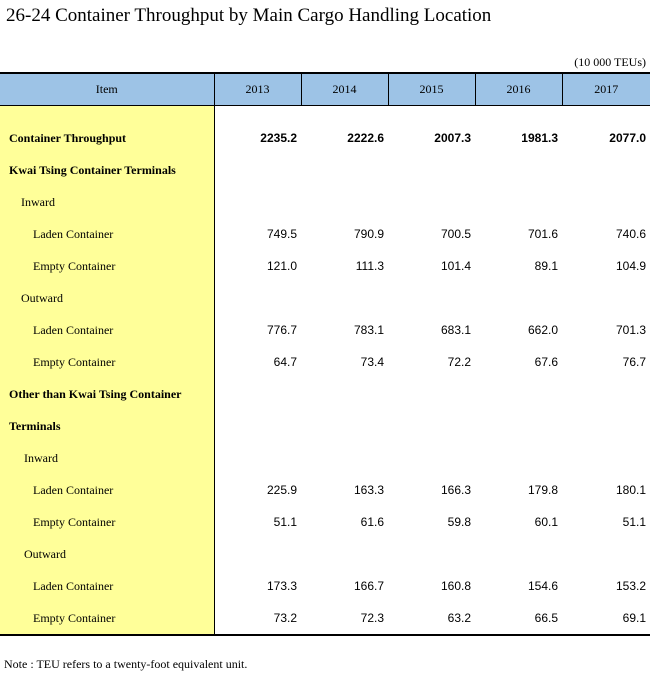 This screenshot has width=650, height=682. I want to click on header-year: 2015, so click(431, 89).